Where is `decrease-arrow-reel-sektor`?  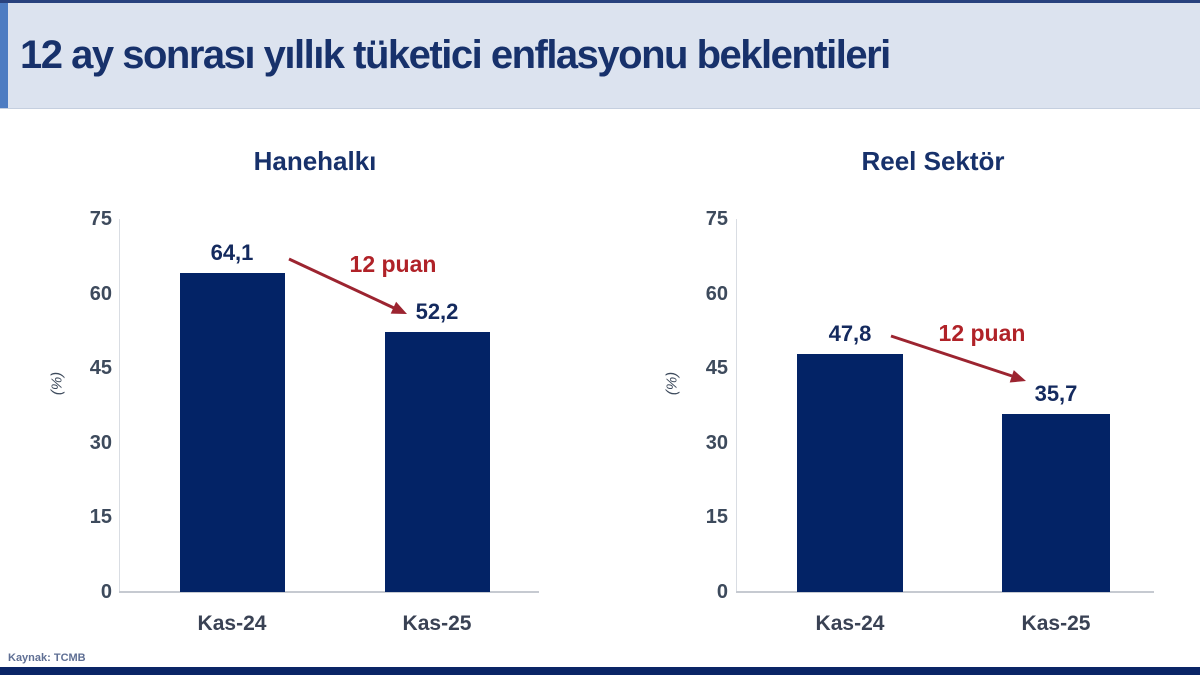
decrease-arrow-reel-sektor is located at coordinates (958, 358).